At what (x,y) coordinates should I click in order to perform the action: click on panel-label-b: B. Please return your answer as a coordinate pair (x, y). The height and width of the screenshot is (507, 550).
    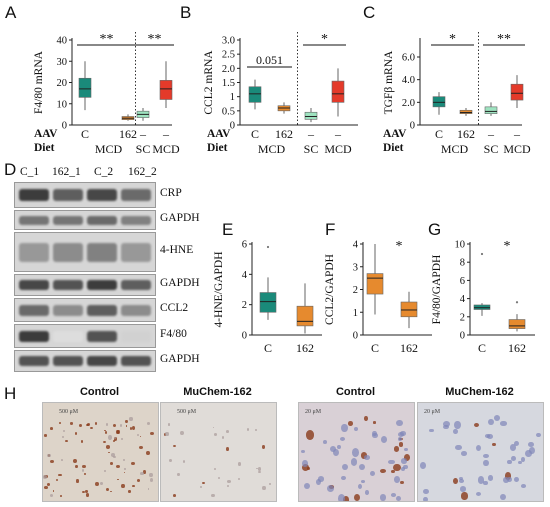
    Looking at the image, I should click on (186, 12).